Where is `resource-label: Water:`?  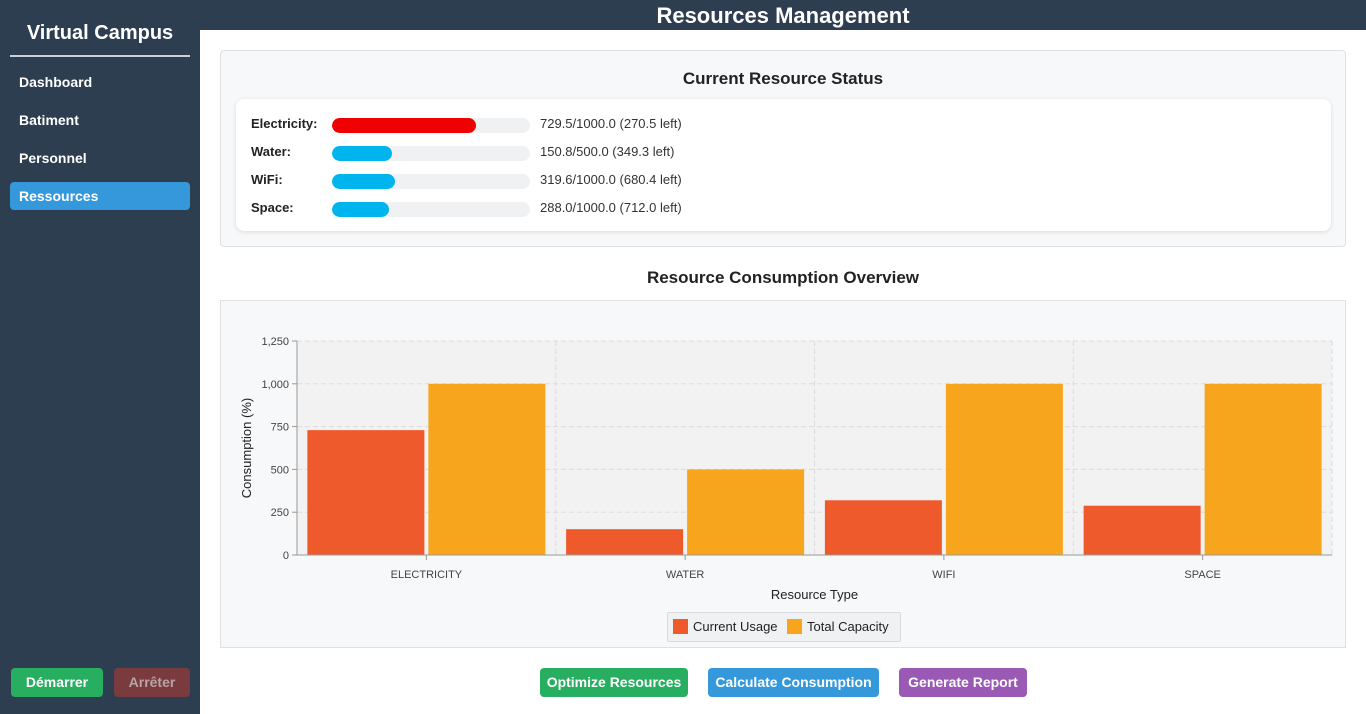 resource-label: Water: is located at coordinates (271, 151).